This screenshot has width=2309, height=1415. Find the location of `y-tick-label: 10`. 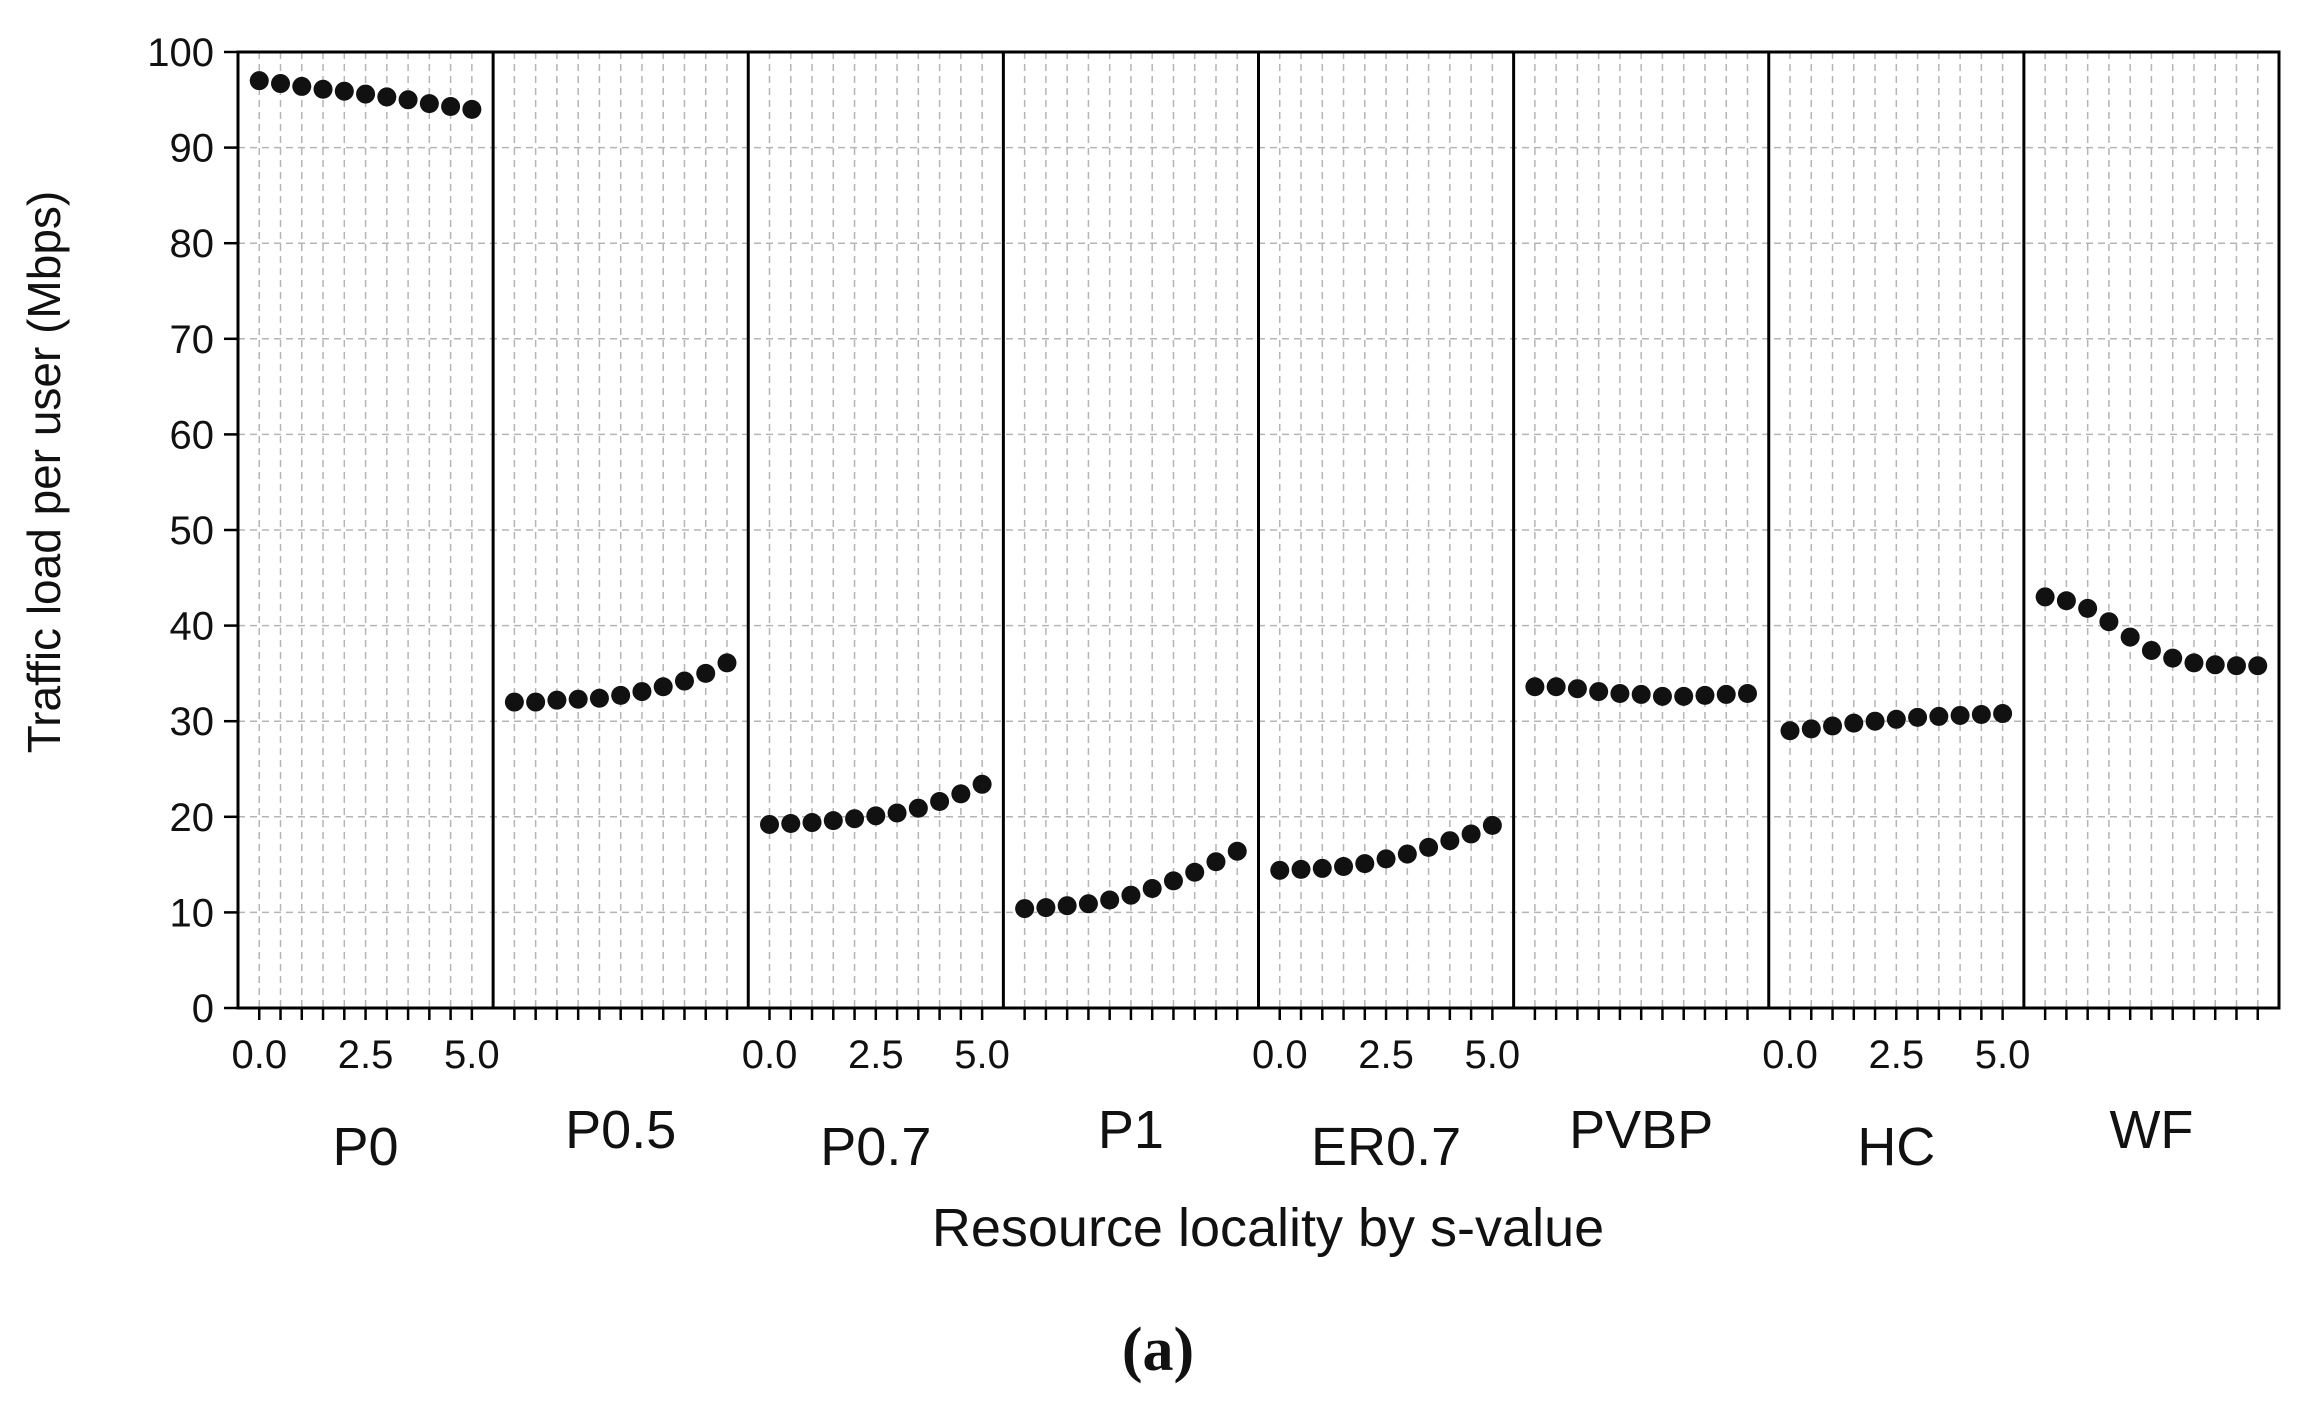

y-tick-label: 10 is located at coordinates (192, 913).